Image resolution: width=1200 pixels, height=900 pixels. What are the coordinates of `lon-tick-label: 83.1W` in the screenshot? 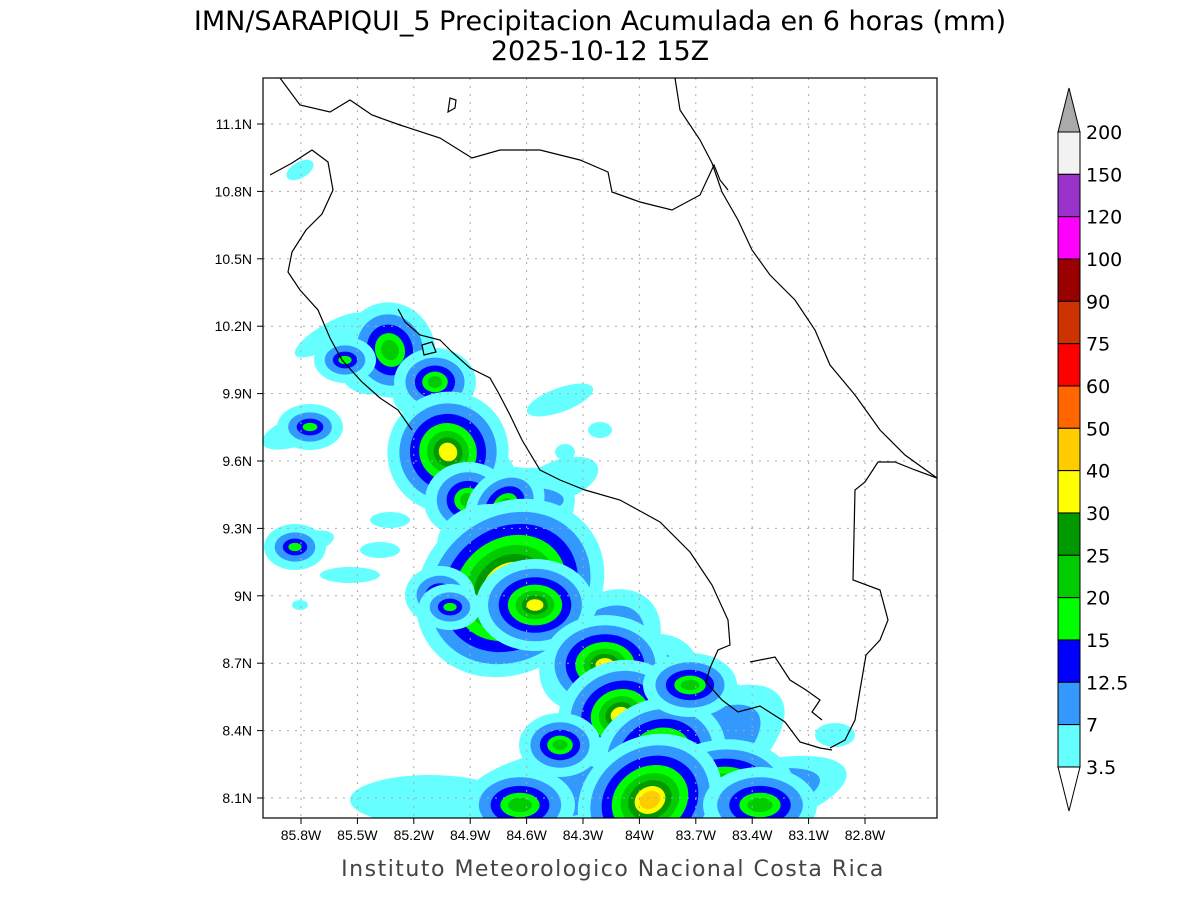 It's located at (808, 835).